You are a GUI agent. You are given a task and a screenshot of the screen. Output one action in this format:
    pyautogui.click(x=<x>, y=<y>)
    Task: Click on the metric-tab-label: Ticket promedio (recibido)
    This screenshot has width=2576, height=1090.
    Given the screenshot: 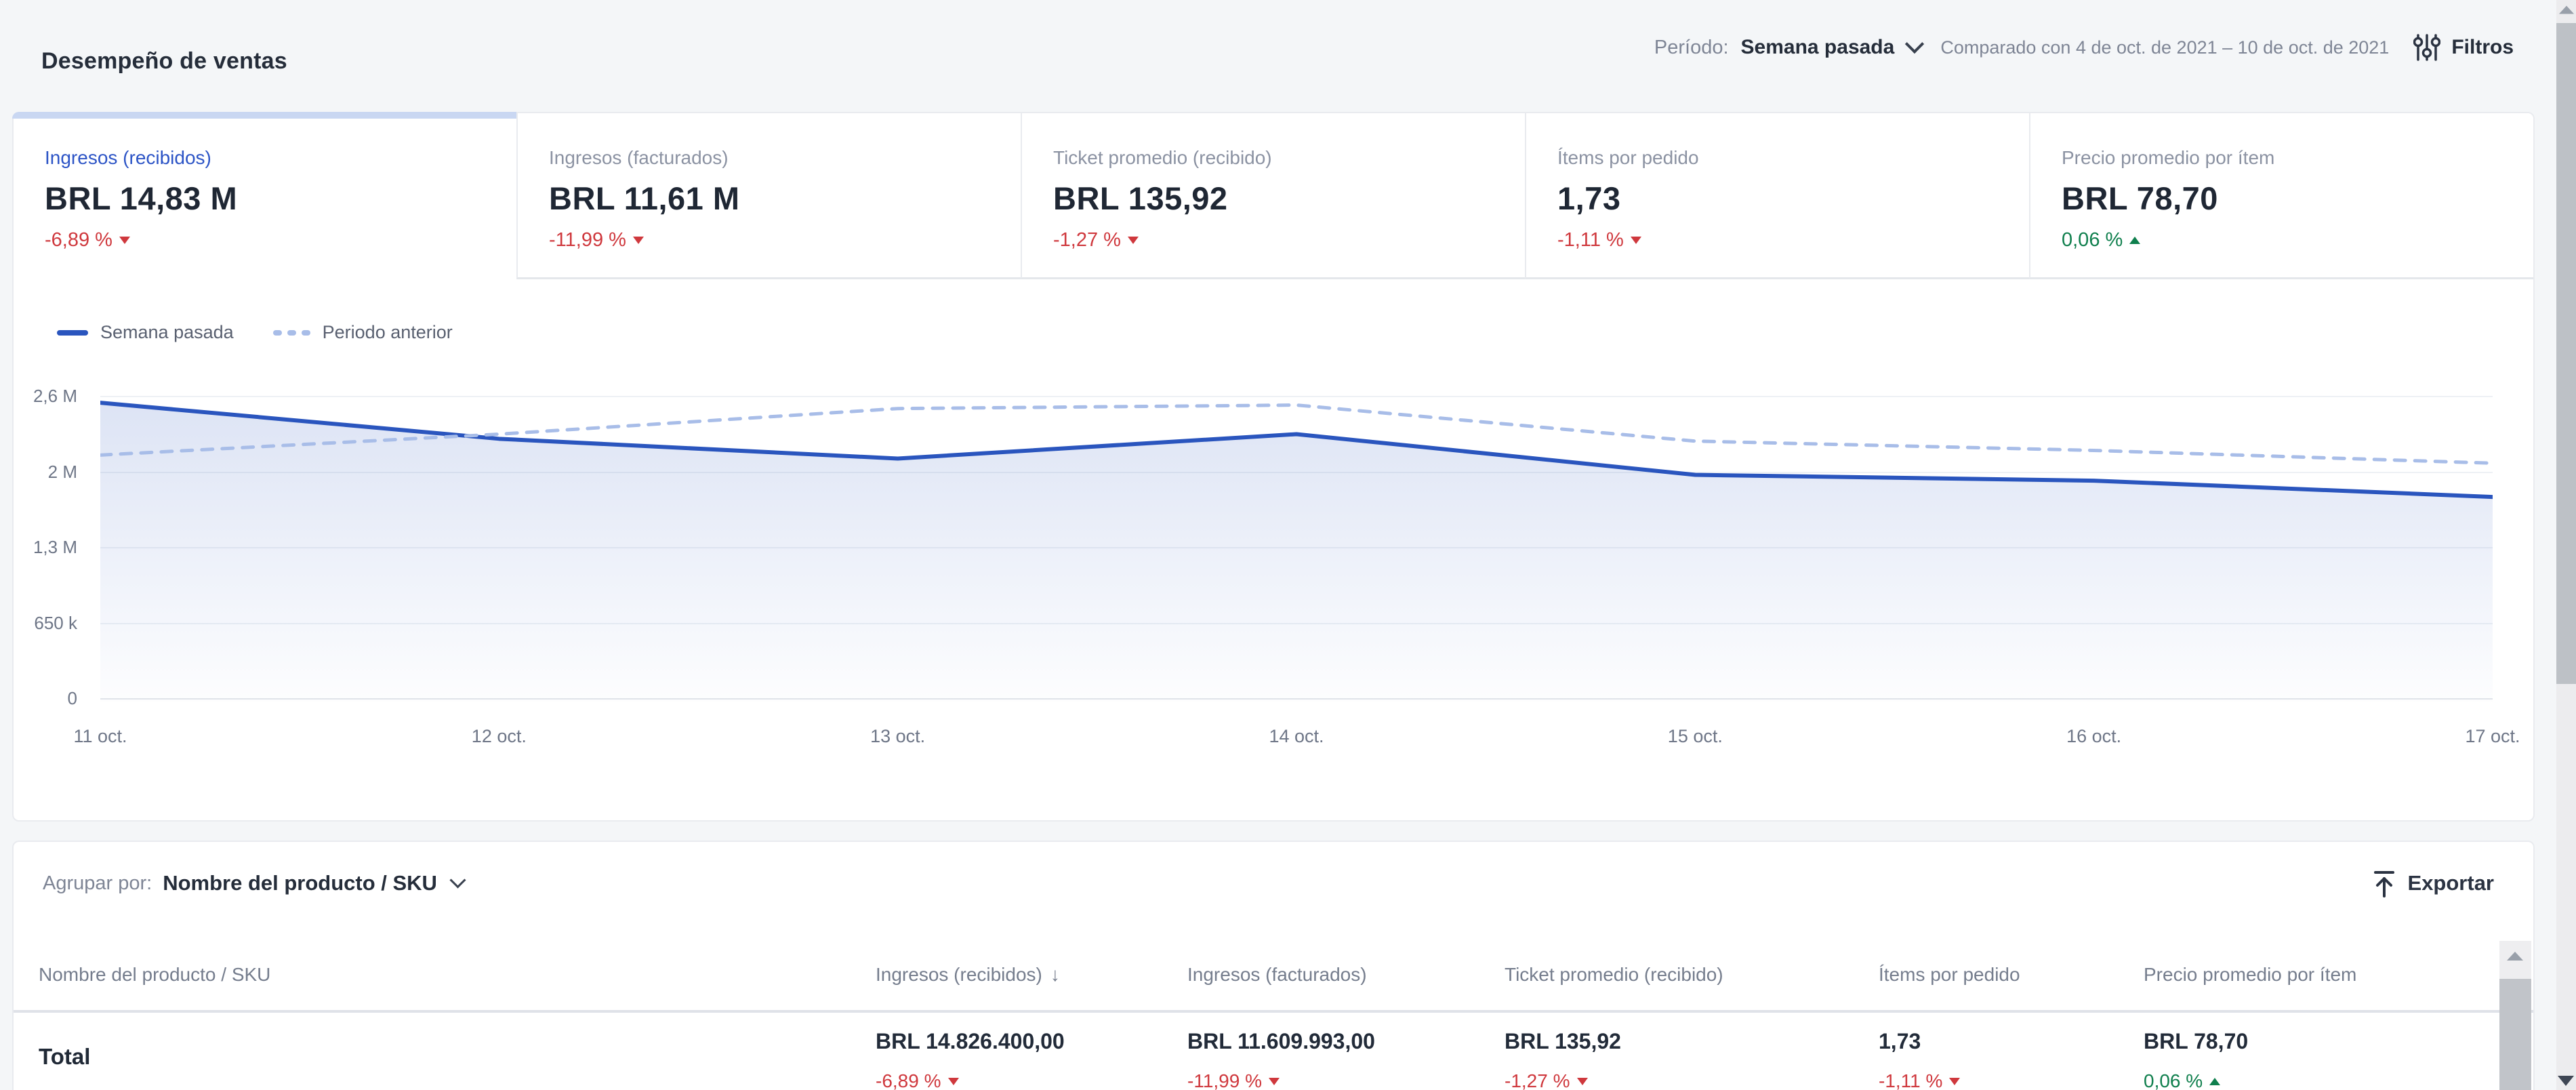 What is the action you would take?
    pyautogui.click(x=1163, y=158)
    